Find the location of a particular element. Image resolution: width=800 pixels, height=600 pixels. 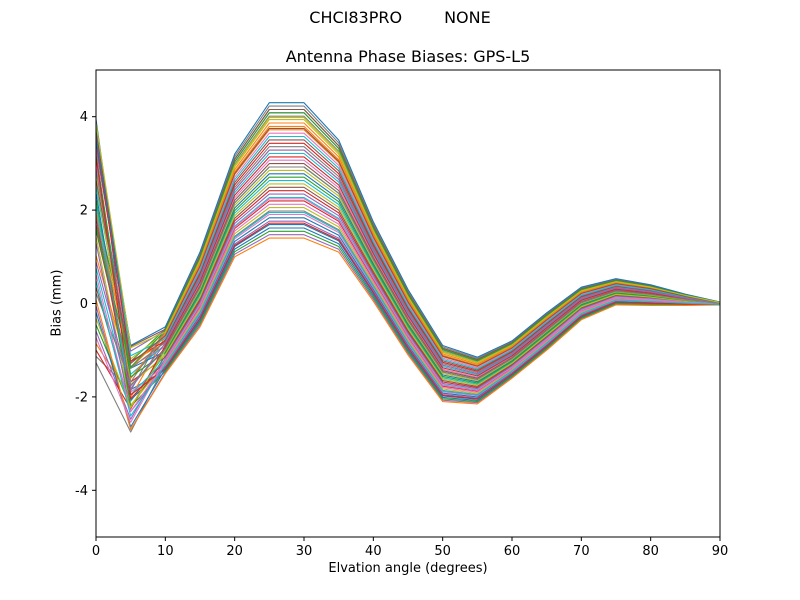

x-tick-label: 50 is located at coordinates (442, 551).